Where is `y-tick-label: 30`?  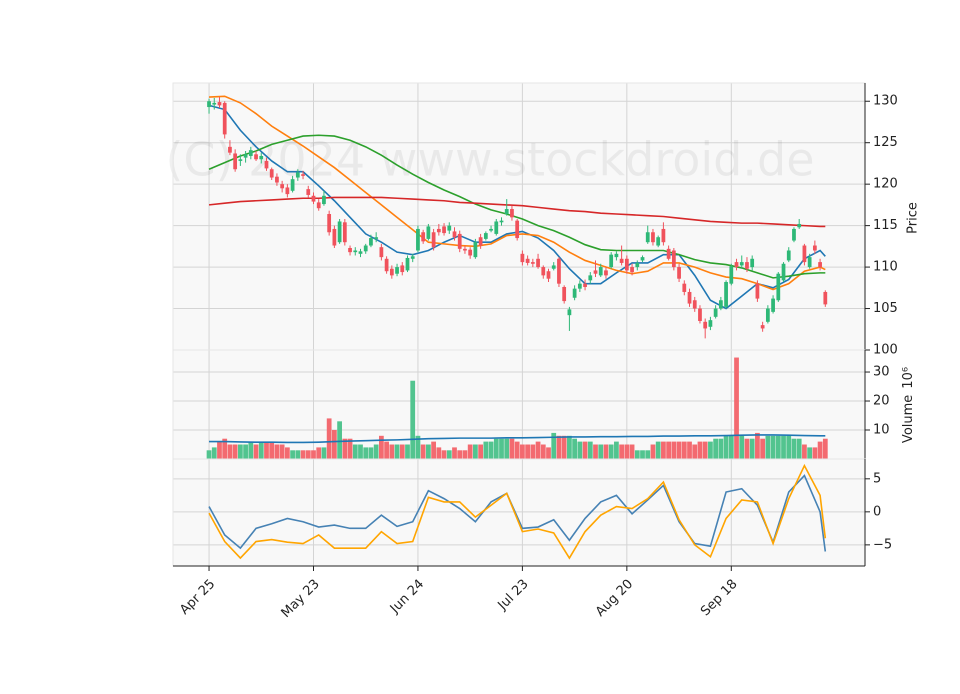
y-tick-label: 30 is located at coordinates (881, 372).